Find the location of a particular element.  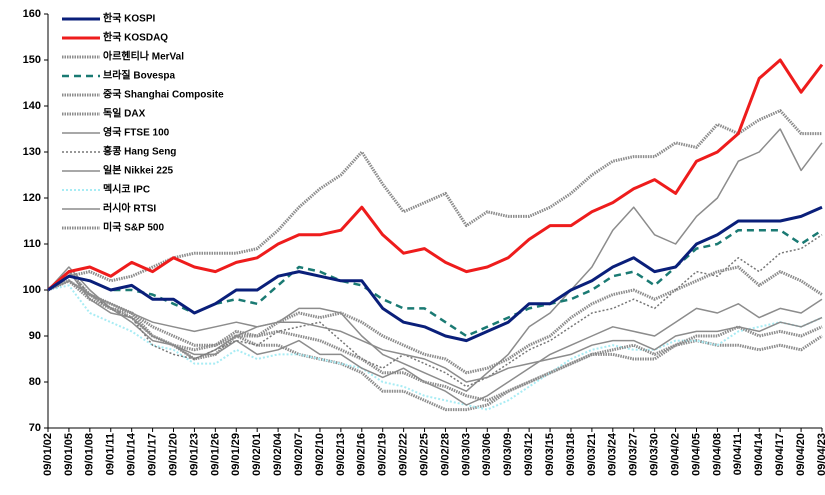

x-tick-label: 09/01/11 is located at coordinates (111, 454).